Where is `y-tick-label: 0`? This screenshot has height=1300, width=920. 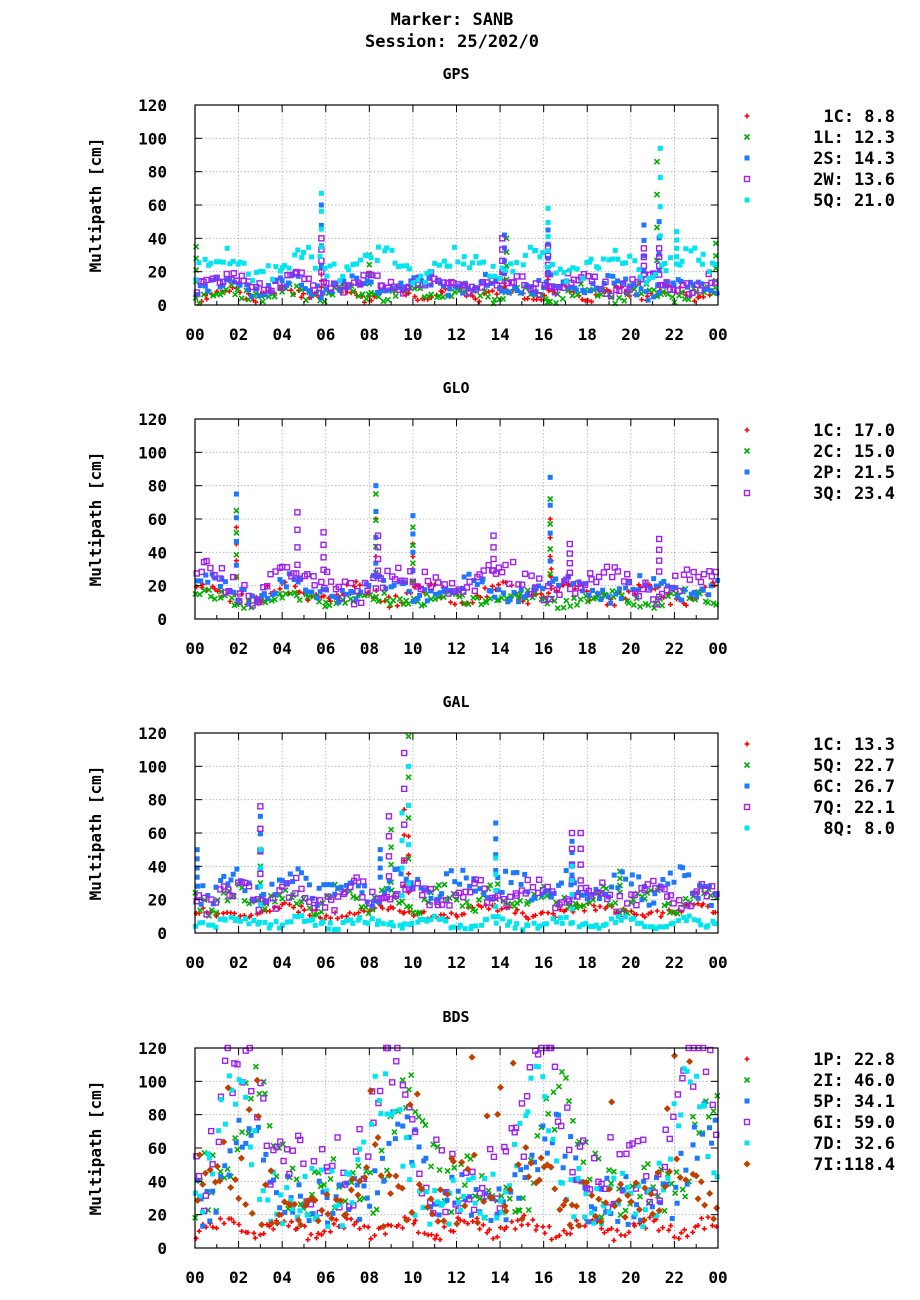
y-tick-label: 0 is located at coordinates (162, 933).